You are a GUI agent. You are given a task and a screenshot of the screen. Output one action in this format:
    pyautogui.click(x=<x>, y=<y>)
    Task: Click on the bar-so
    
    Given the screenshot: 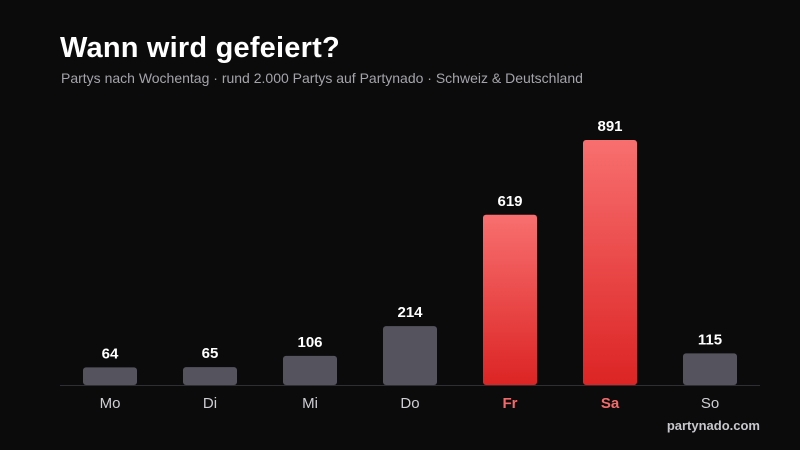 What is the action you would take?
    pyautogui.click(x=710, y=369)
    